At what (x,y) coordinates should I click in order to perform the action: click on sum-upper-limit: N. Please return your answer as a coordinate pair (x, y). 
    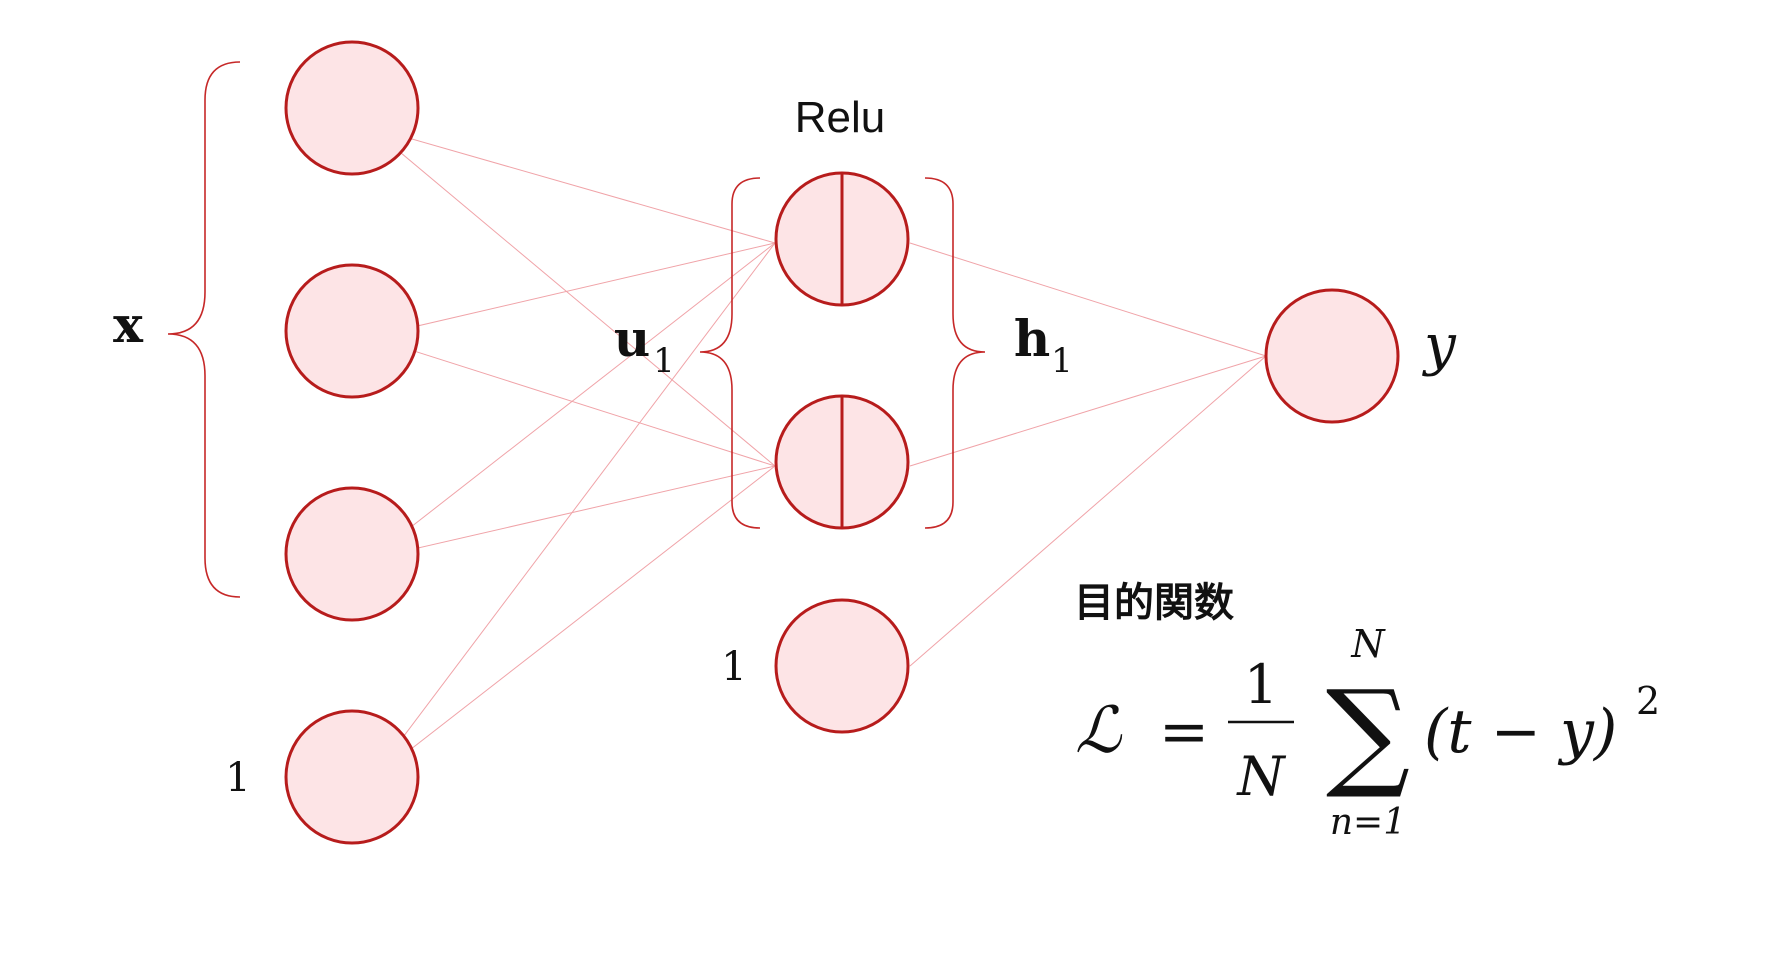
    Looking at the image, I should click on (1368, 644).